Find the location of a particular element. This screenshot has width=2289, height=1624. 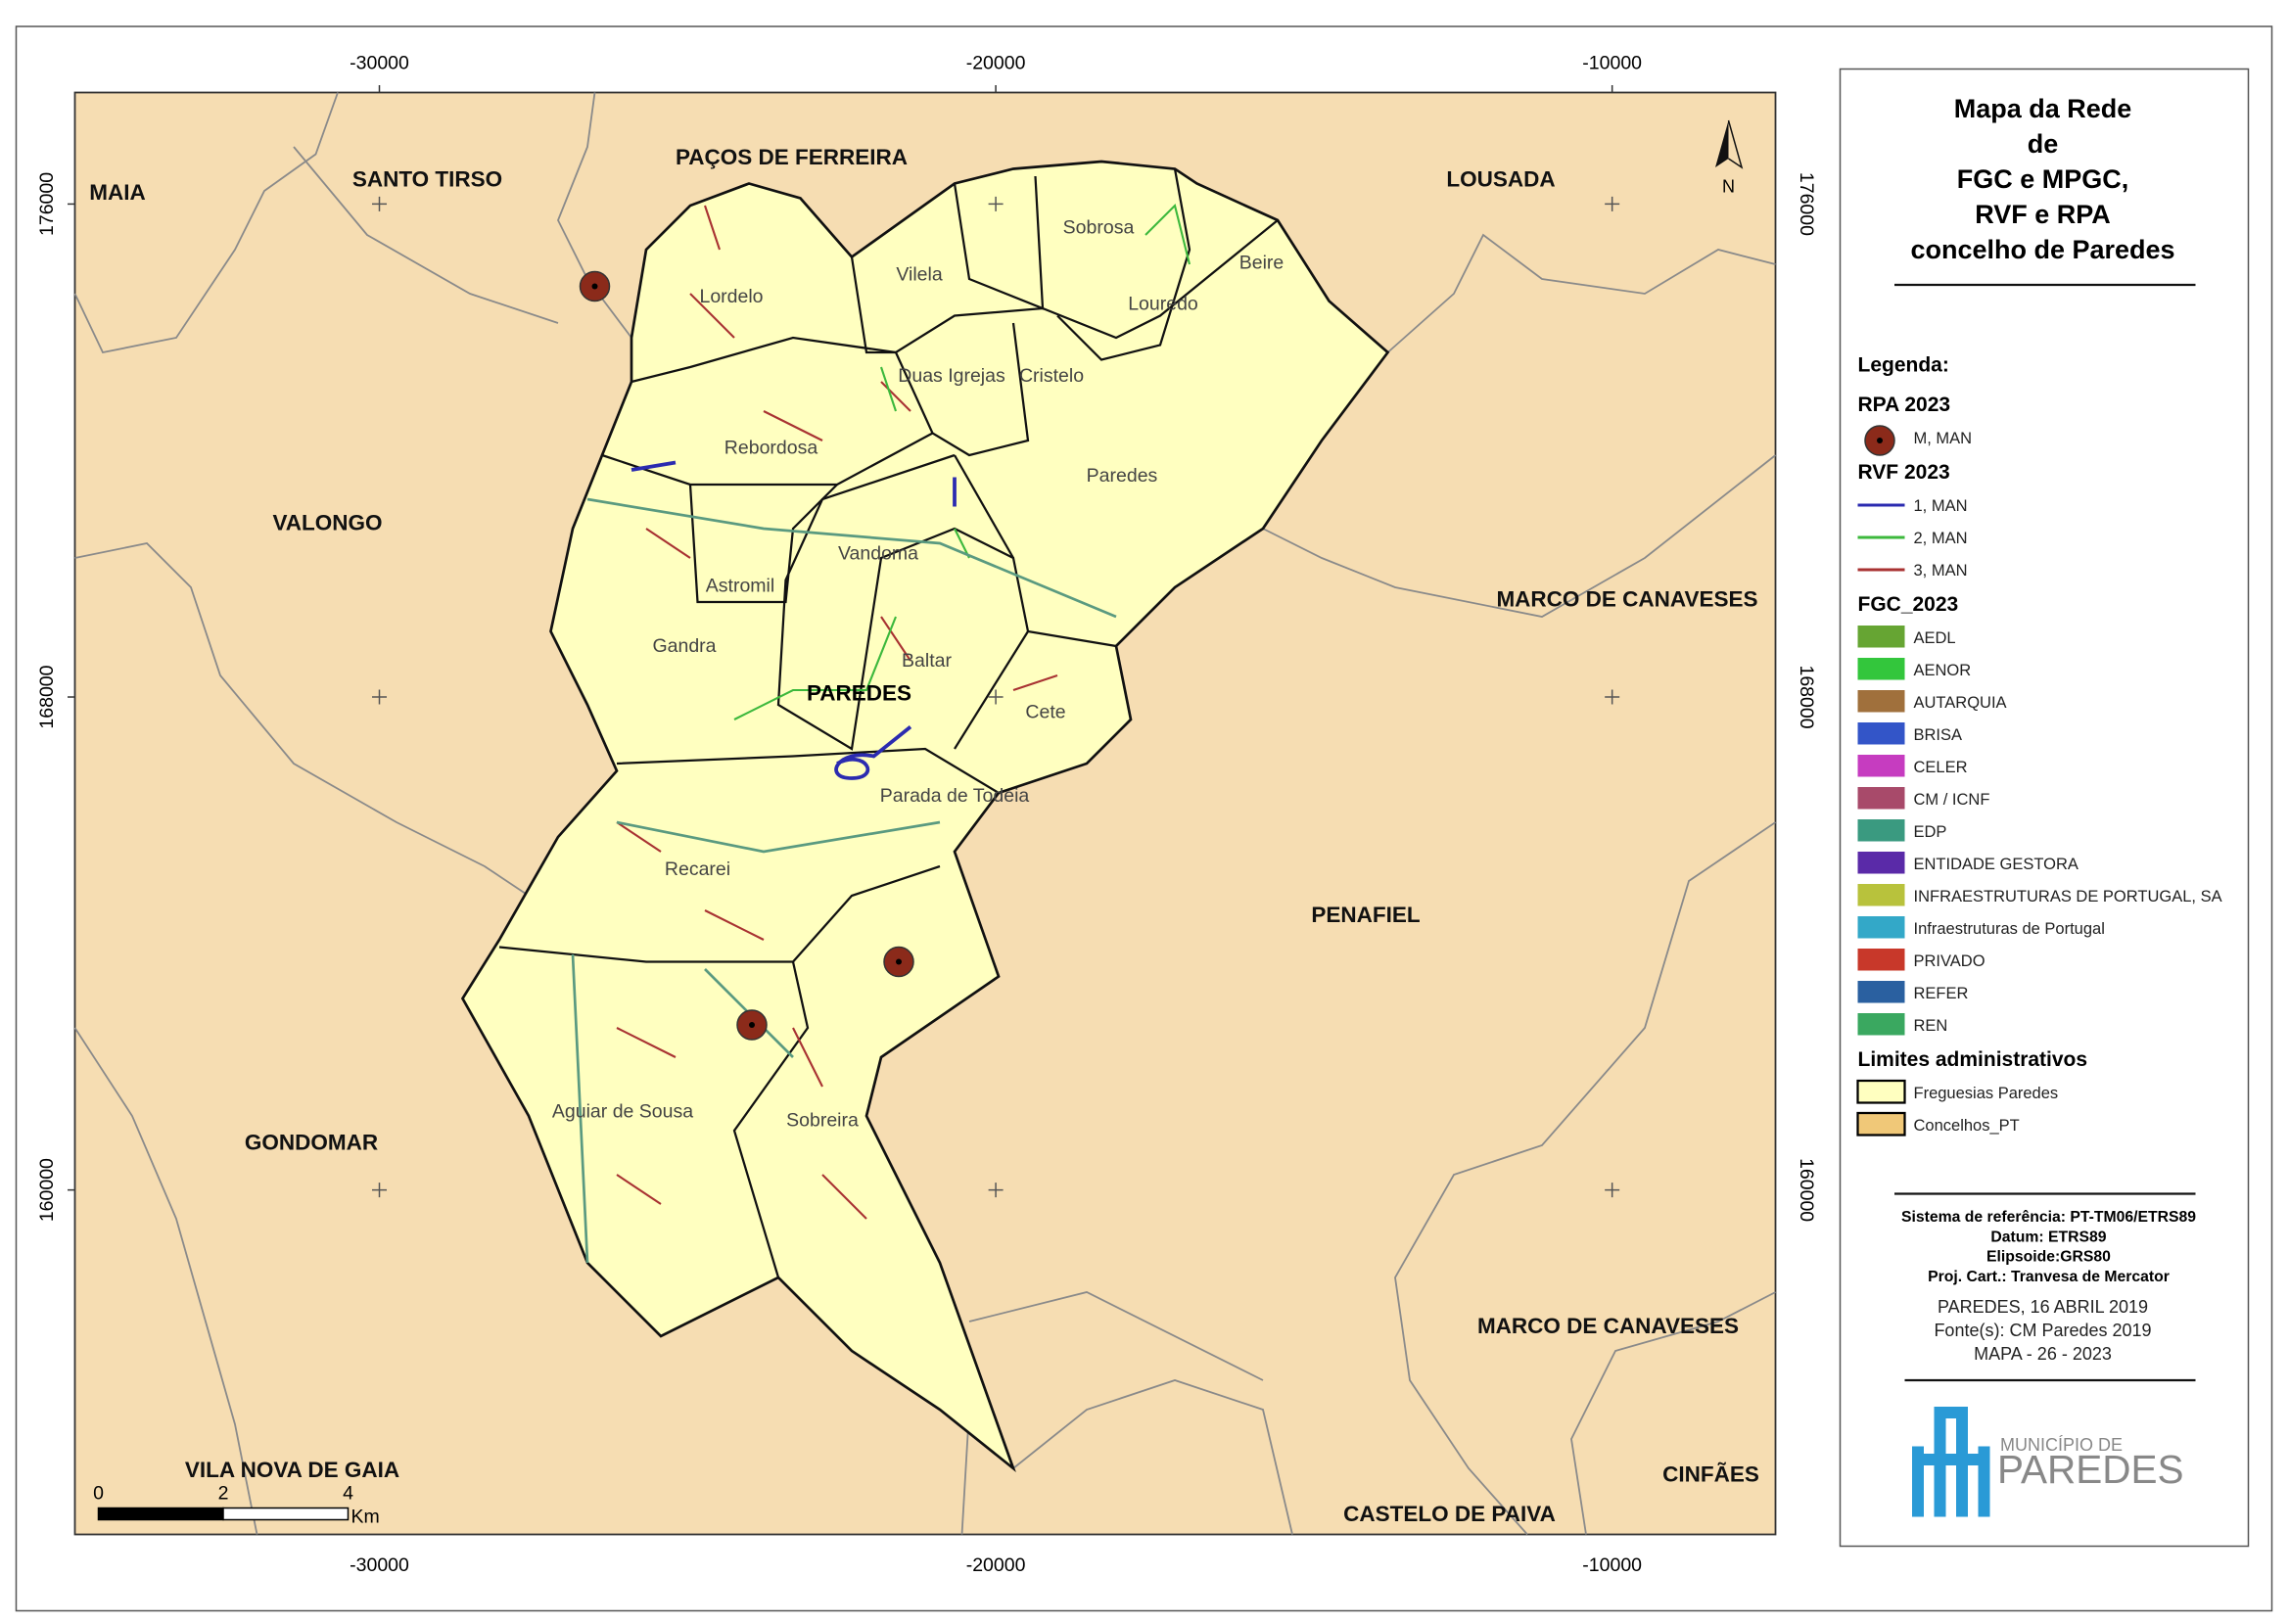

parish-label: Beire is located at coordinates (1262, 263).